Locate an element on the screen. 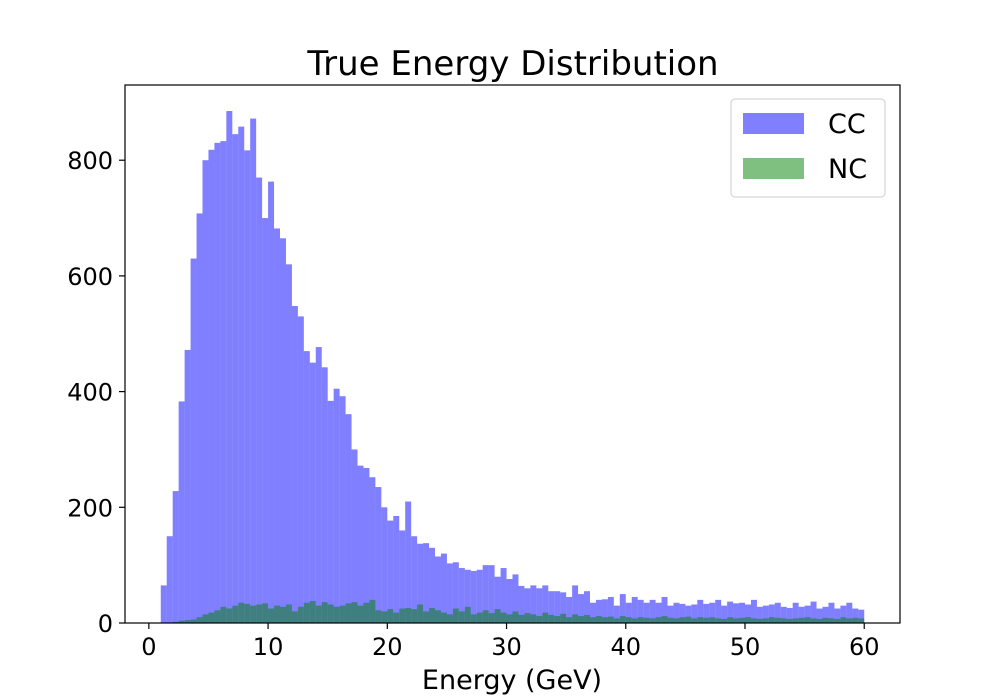 Image resolution: width=1000 pixels, height=700 pixels. y-tick-label-800: 800 is located at coordinates (90, 161).